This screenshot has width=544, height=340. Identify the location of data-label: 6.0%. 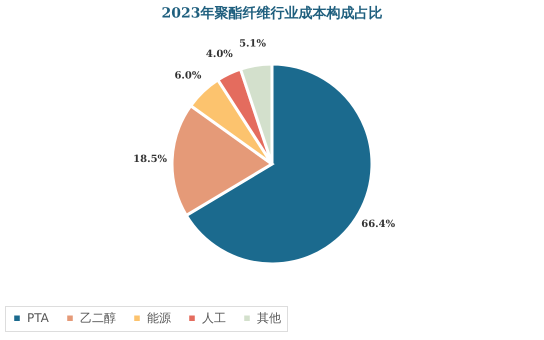
(188, 76).